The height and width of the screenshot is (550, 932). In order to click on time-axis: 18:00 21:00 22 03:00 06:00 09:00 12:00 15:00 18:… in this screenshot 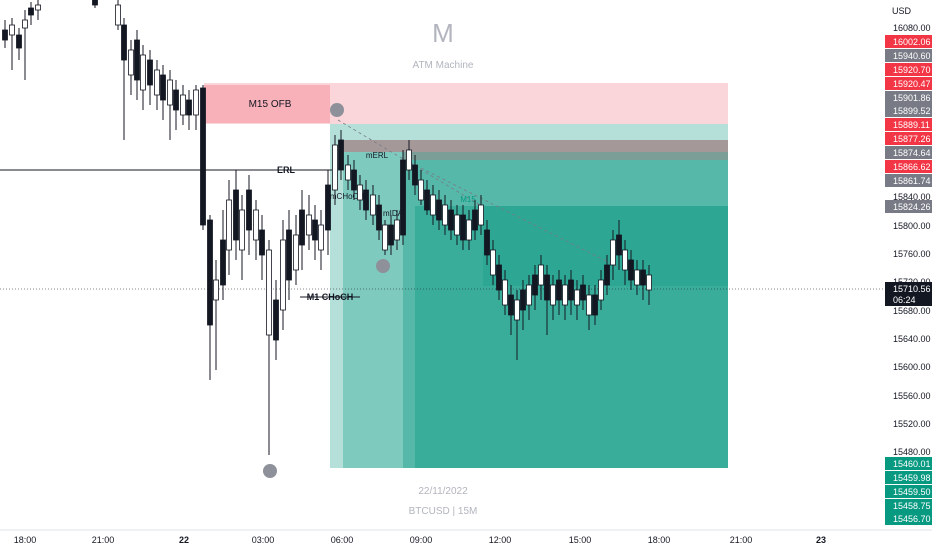, I will do `click(420, 540)`.